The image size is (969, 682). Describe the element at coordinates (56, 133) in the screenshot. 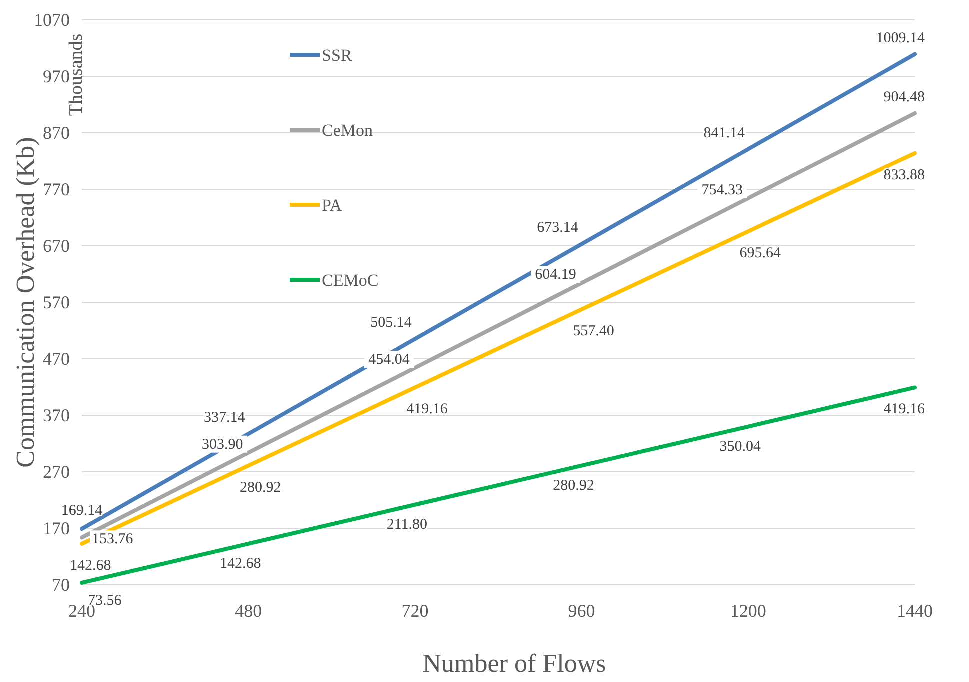

I see `y-tick-label: 870` at that location.